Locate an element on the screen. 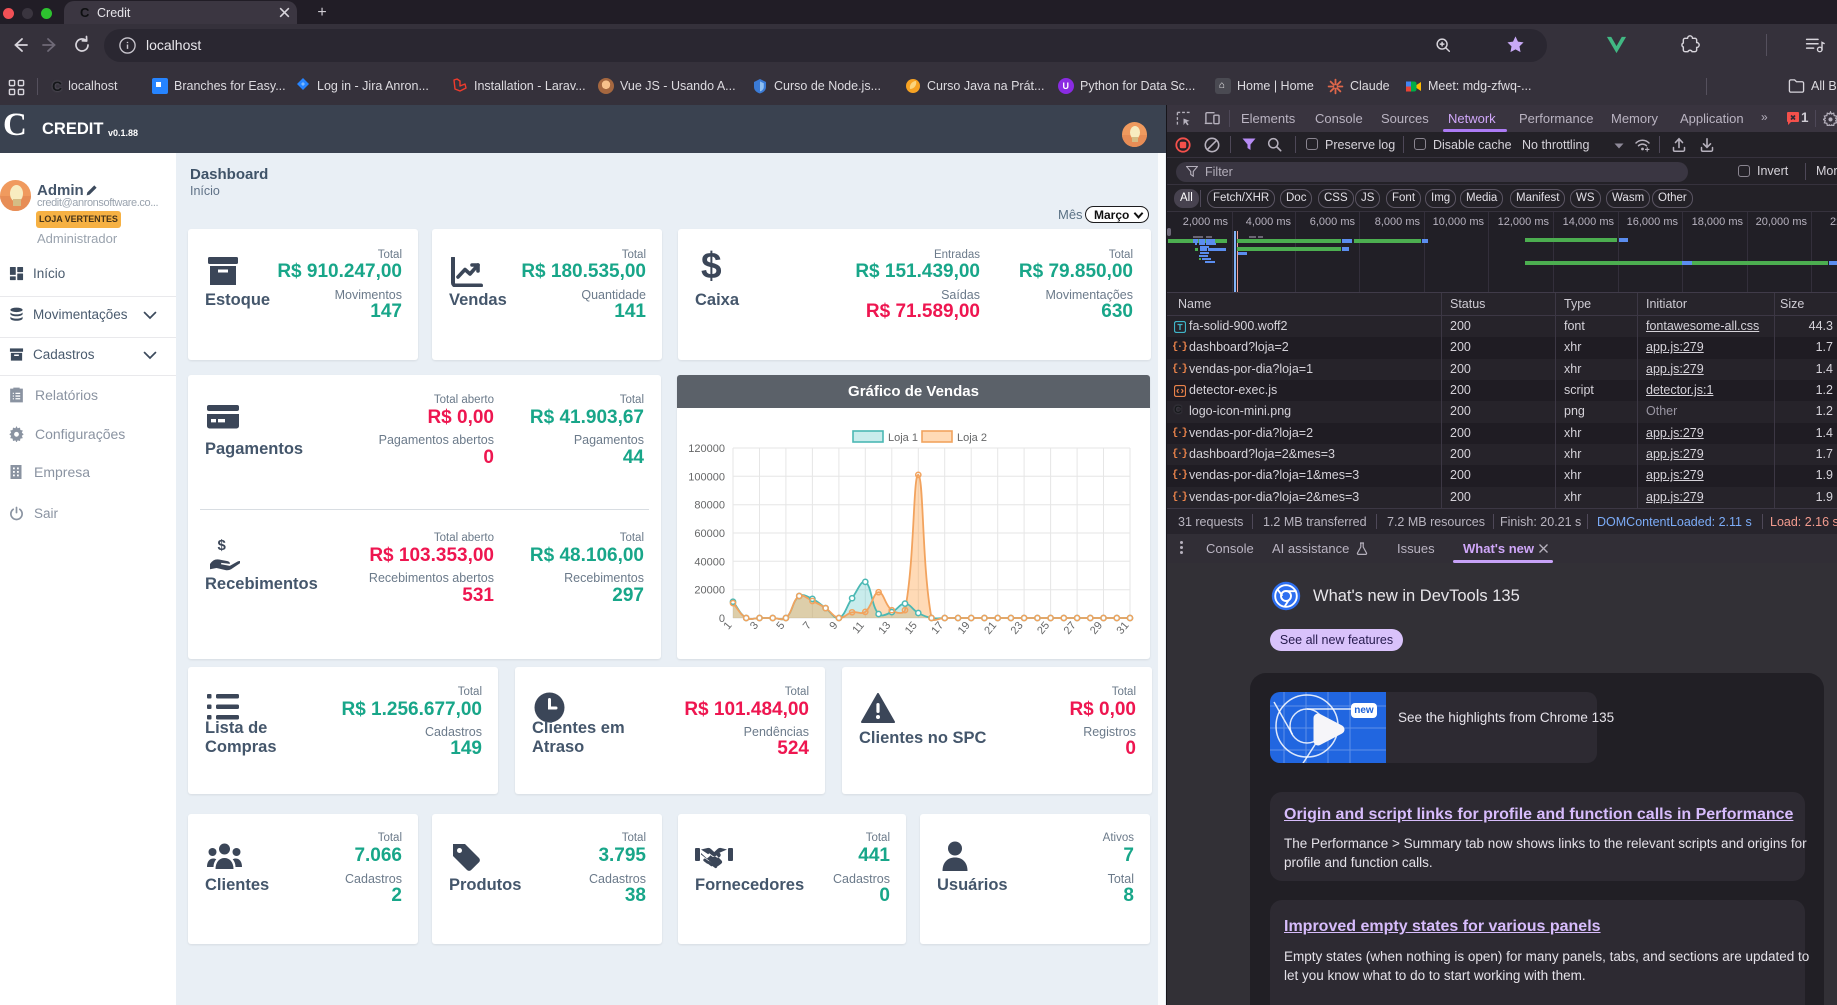 This screenshot has width=1837, height=1005. svg-text: 3 is located at coordinates (754, 626).